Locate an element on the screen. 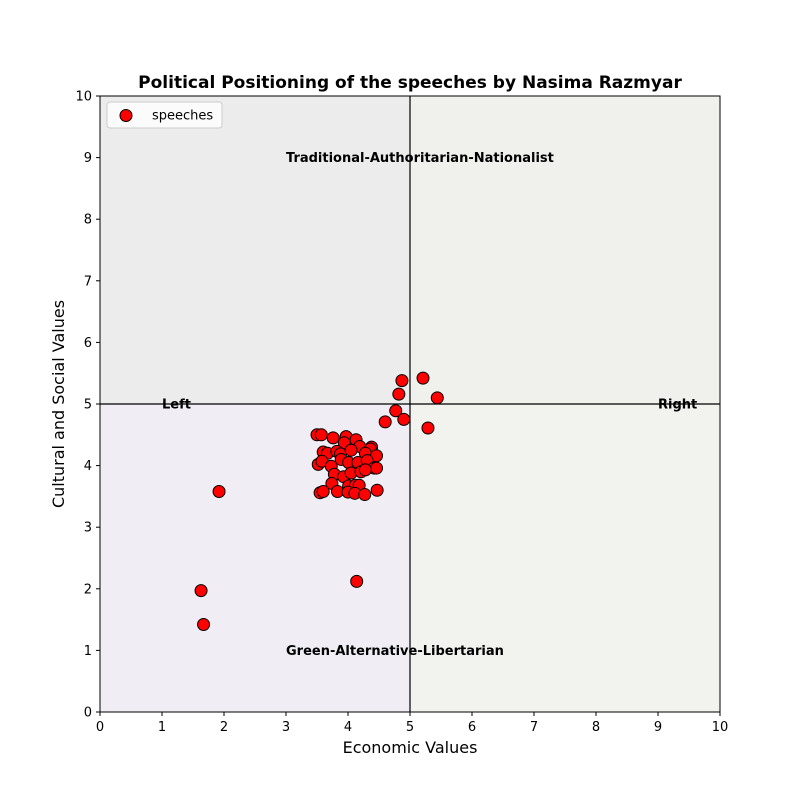  quadrant-label: Left is located at coordinates (176, 405).